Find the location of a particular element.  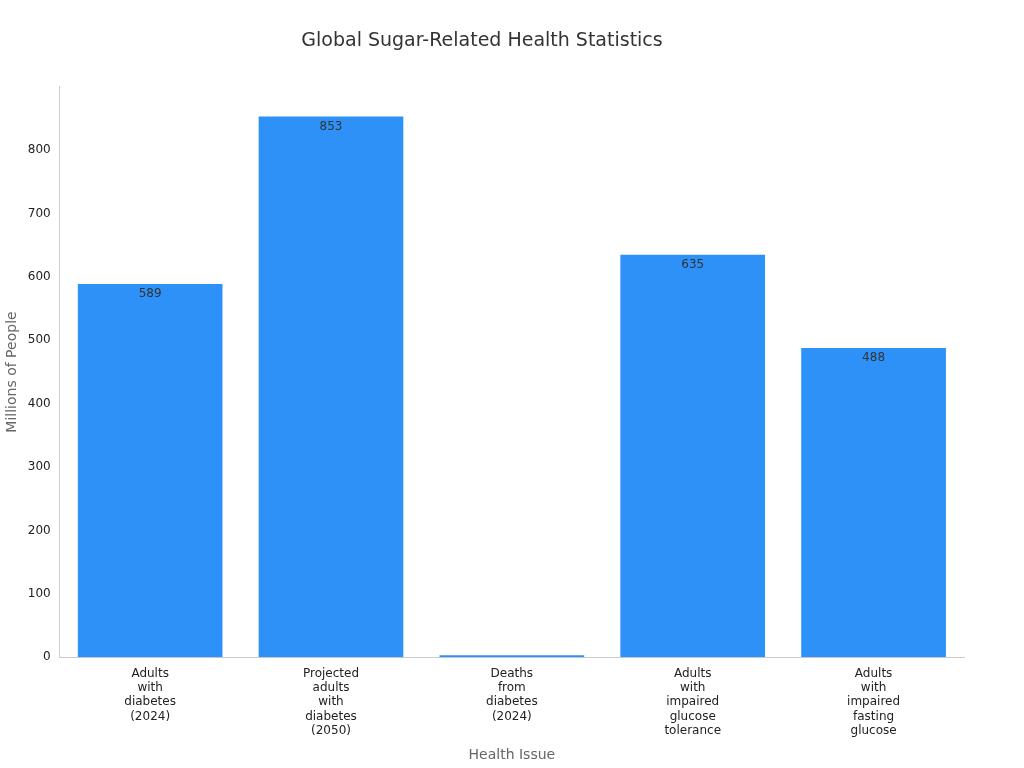

x-axis-title: Health Issue is located at coordinates (512, 754).